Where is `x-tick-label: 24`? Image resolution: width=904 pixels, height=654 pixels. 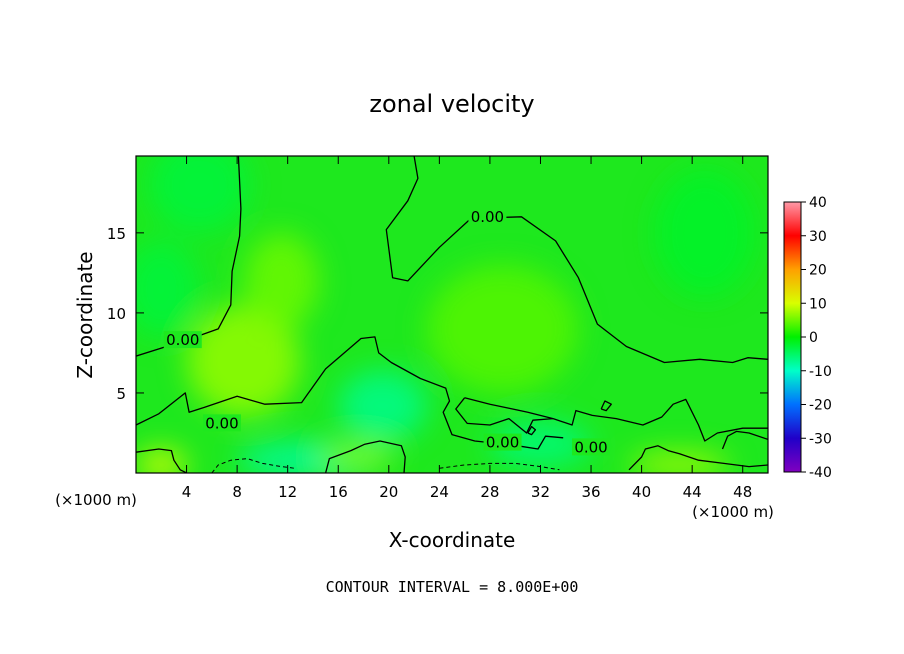 x-tick-label: 24 is located at coordinates (439, 492).